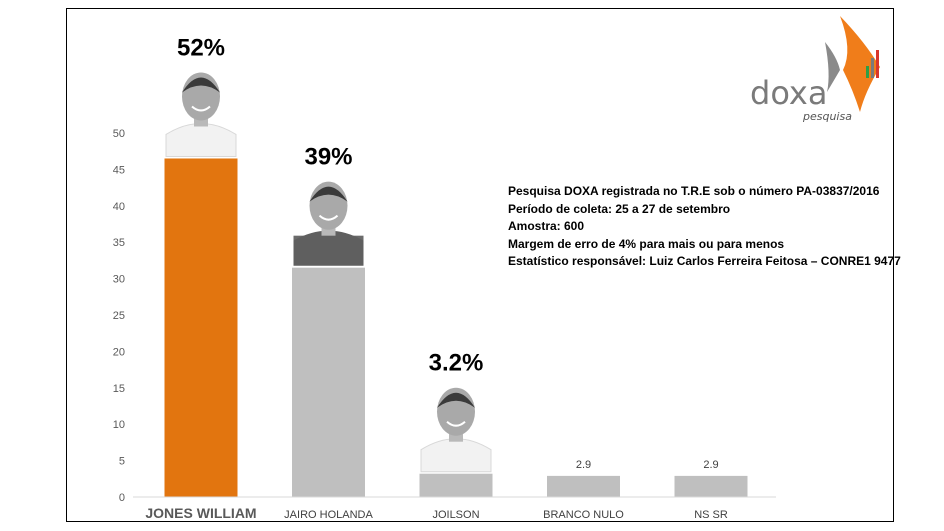 The width and height of the screenshot is (944, 531). I want to click on y-tick-label: 40, so click(119, 207).